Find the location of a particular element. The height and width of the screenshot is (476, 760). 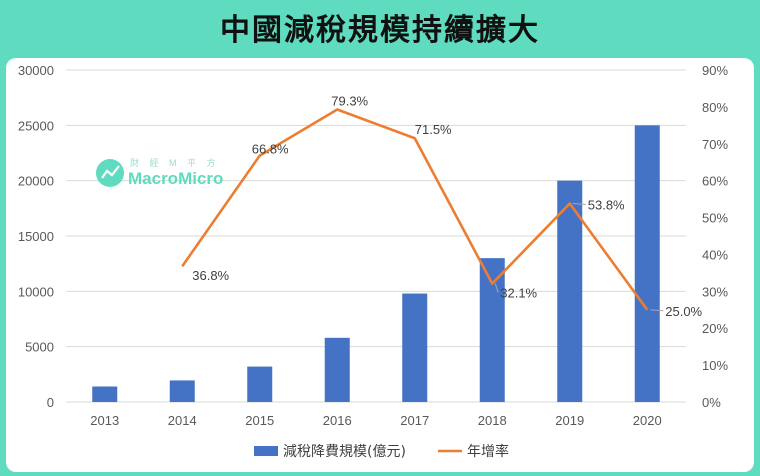

line-data-label: 79.3% is located at coordinates (349, 100).